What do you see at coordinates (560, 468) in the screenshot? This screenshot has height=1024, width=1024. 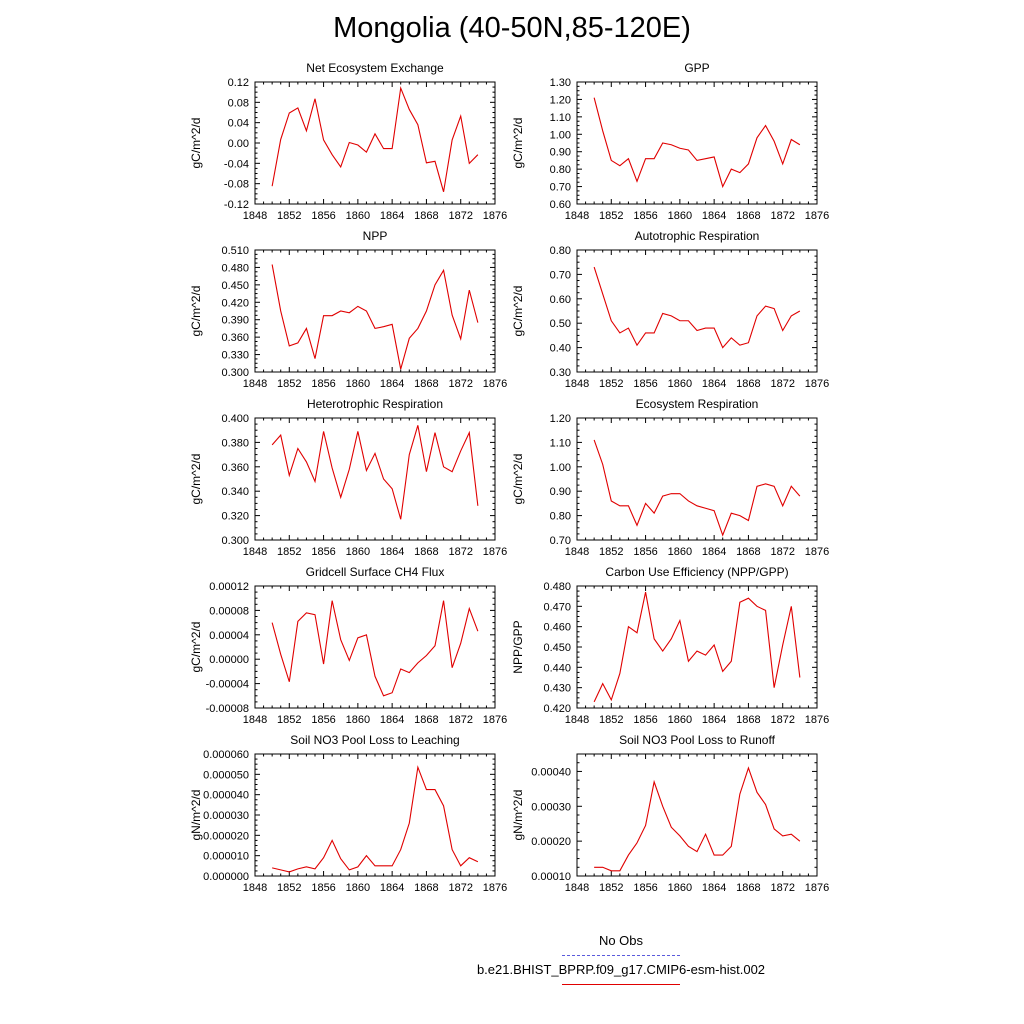 I see `y-tick-label: 1.00` at bounding box center [560, 468].